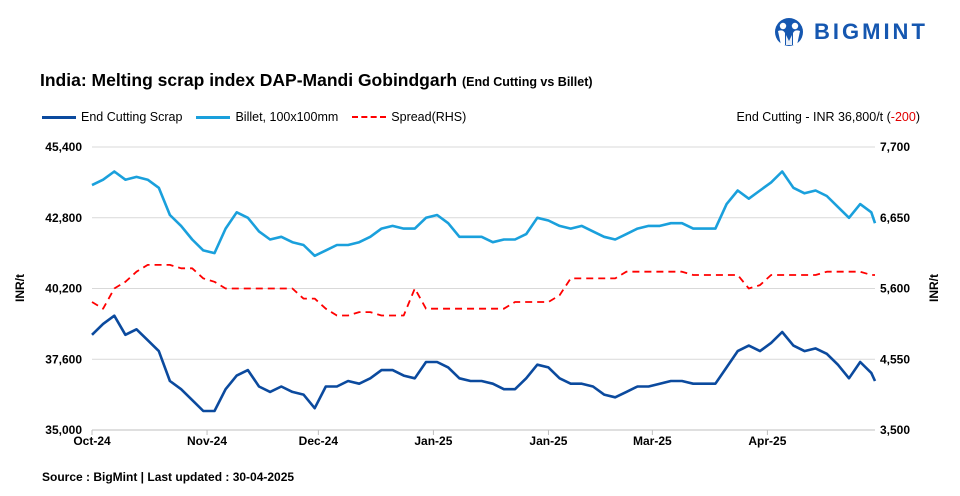 The image size is (960, 496). I want to click on y-axis-left-label: INR/t, so click(20, 288).